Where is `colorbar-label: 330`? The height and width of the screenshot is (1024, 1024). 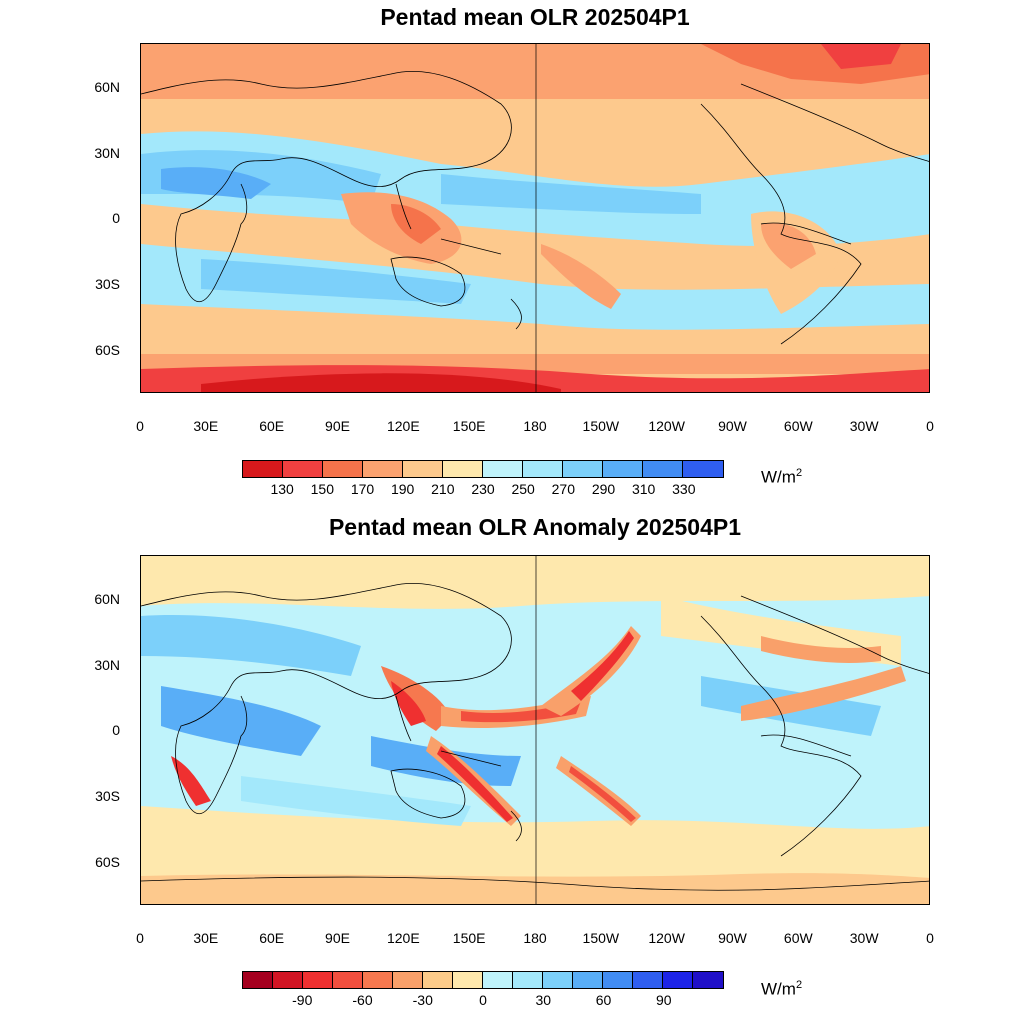 colorbar-label: 330 is located at coordinates (684, 489).